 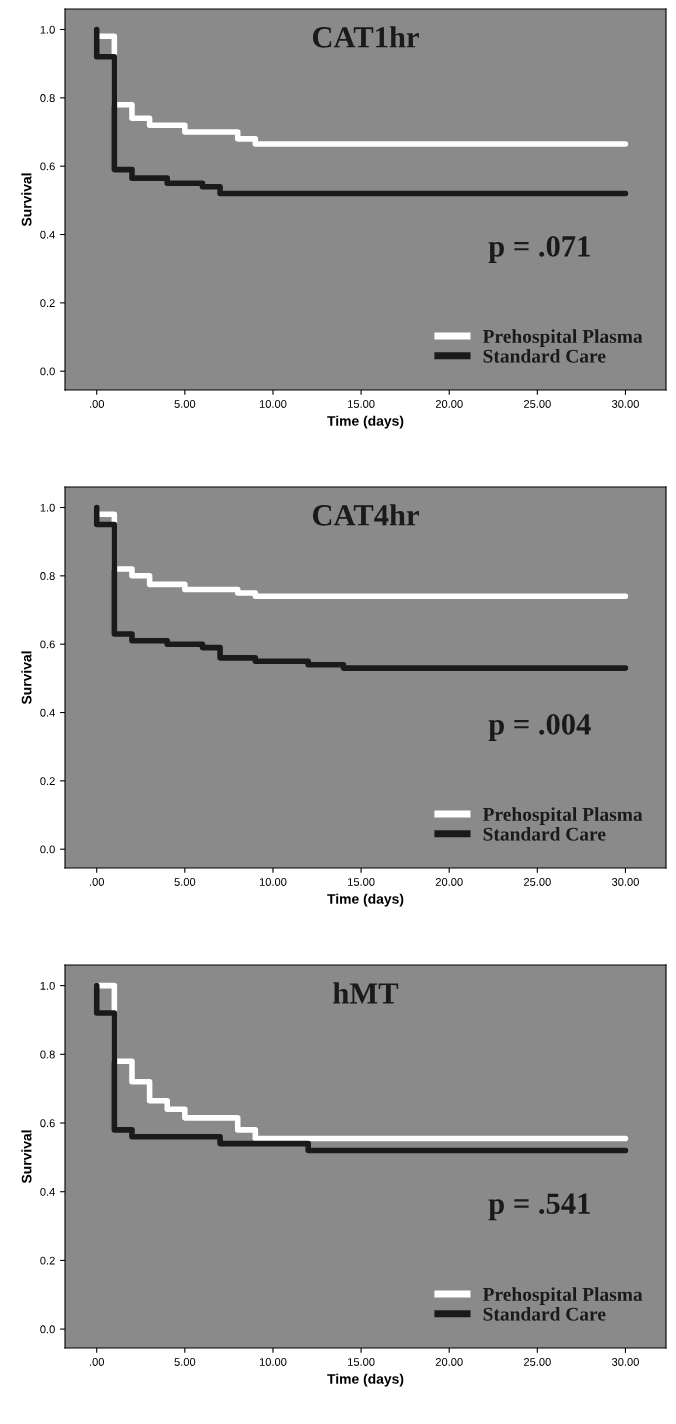 I want to click on annotation: p = .004, so click(x=539, y=727).